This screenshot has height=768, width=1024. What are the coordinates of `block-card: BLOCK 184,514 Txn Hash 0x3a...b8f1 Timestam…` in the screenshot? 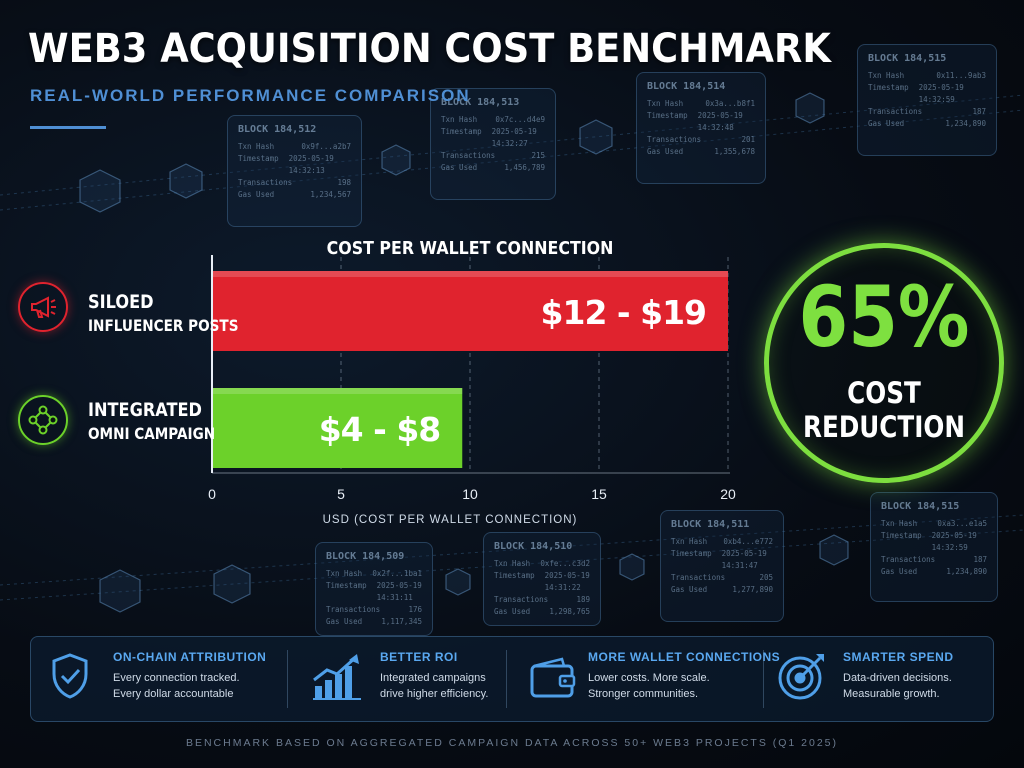 It's located at (701, 128).